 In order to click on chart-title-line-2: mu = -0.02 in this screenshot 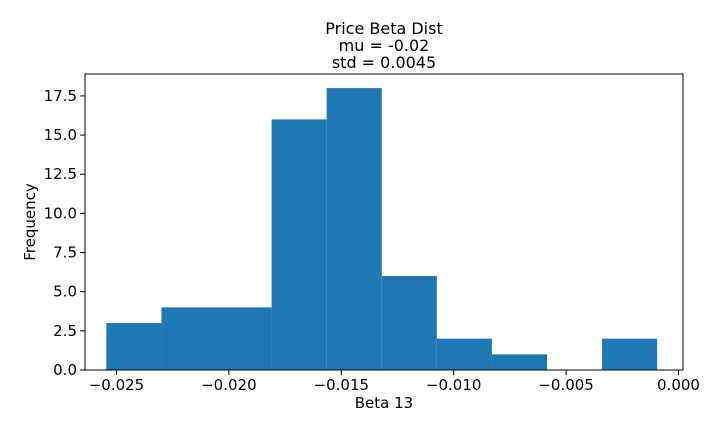, I will do `click(384, 45)`.